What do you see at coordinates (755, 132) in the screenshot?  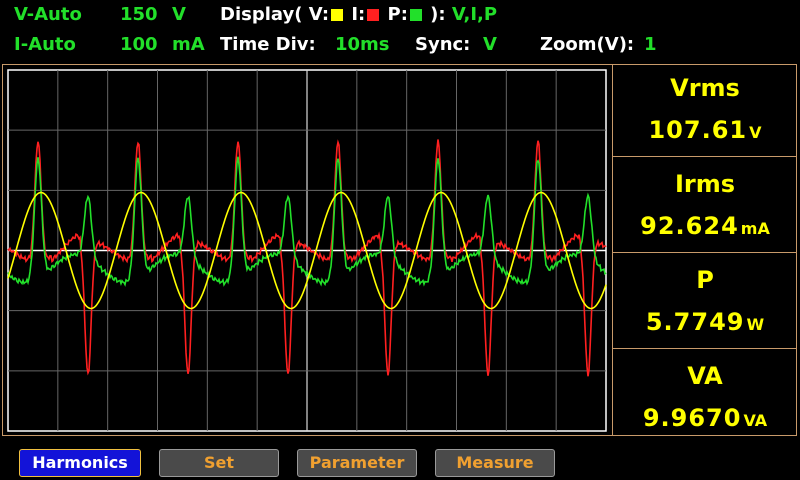 I see `vrms-unit: V` at bounding box center [755, 132].